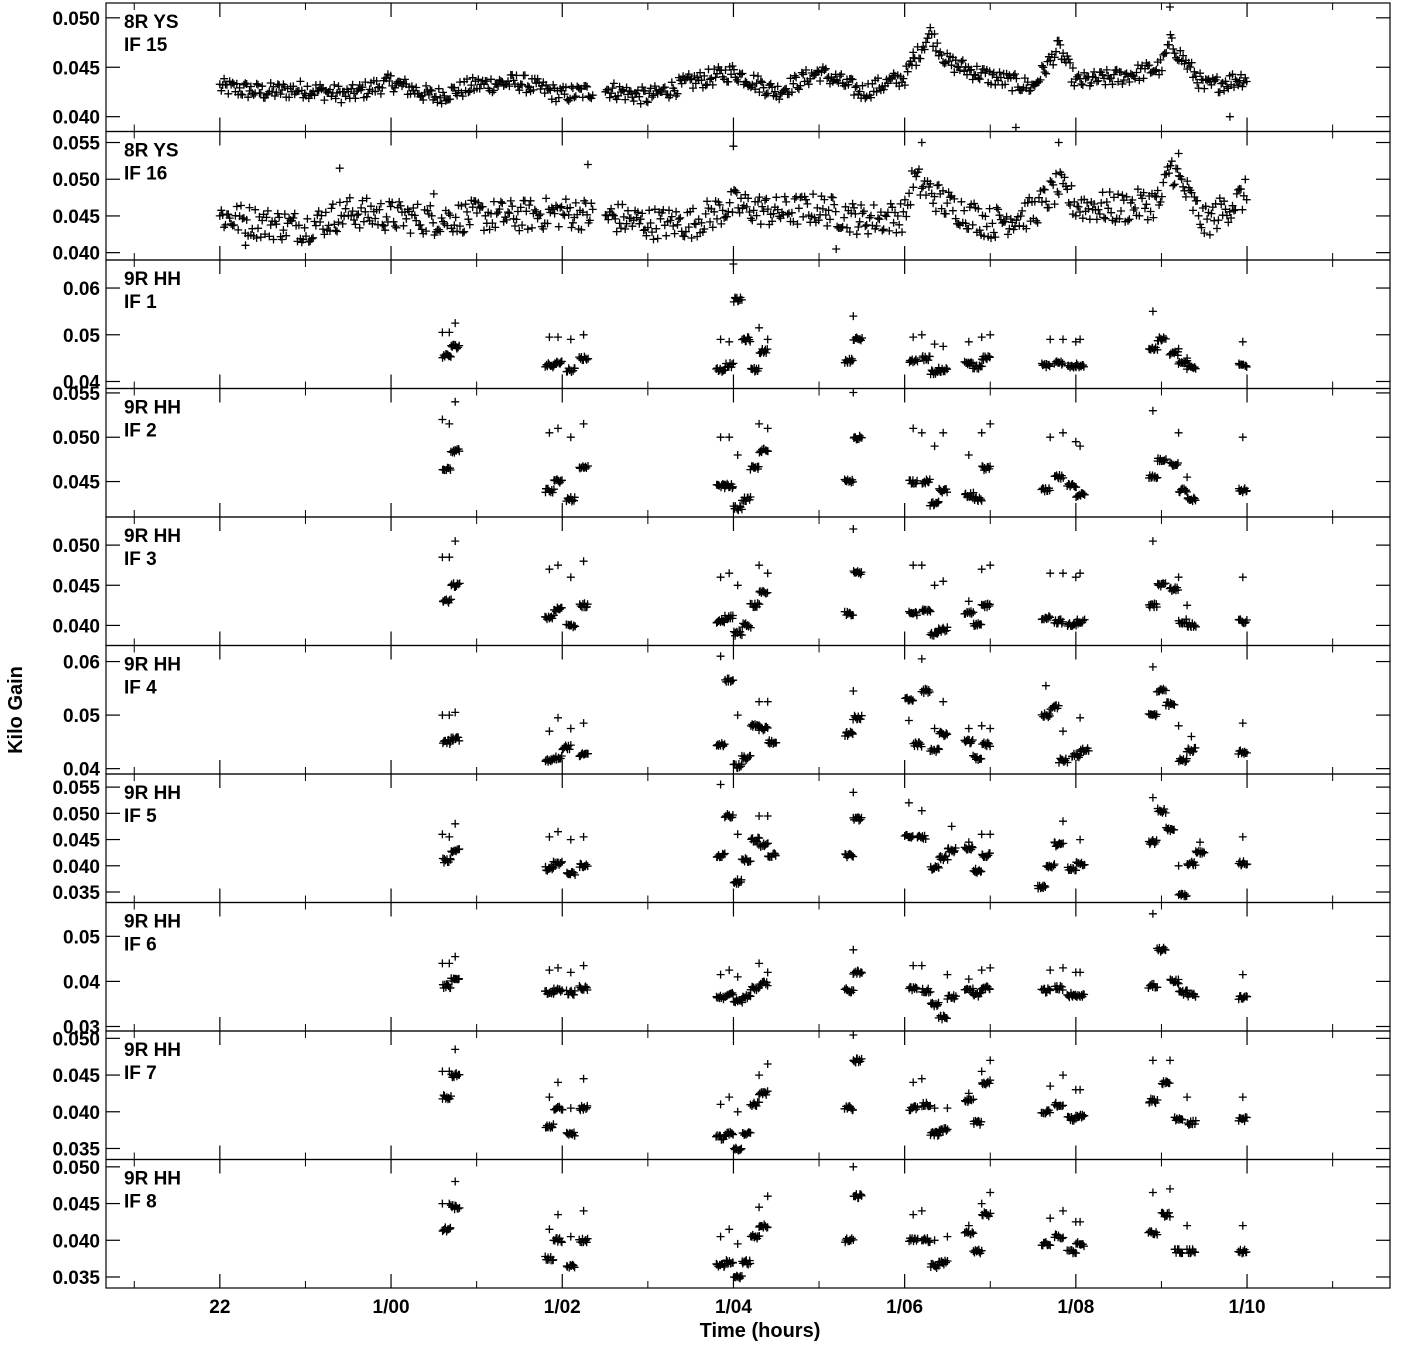 The image size is (1401, 1346). I want to click on y-tick-label: 0.035, so click(76, 1149).